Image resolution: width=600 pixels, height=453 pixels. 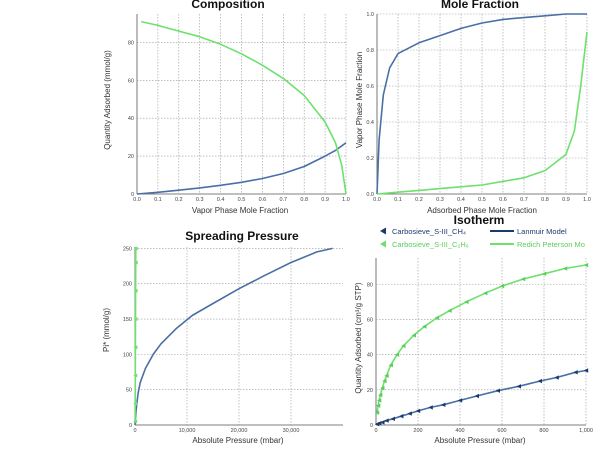 I want to click on y-tick-label: 0.4, so click(x=370, y=123).